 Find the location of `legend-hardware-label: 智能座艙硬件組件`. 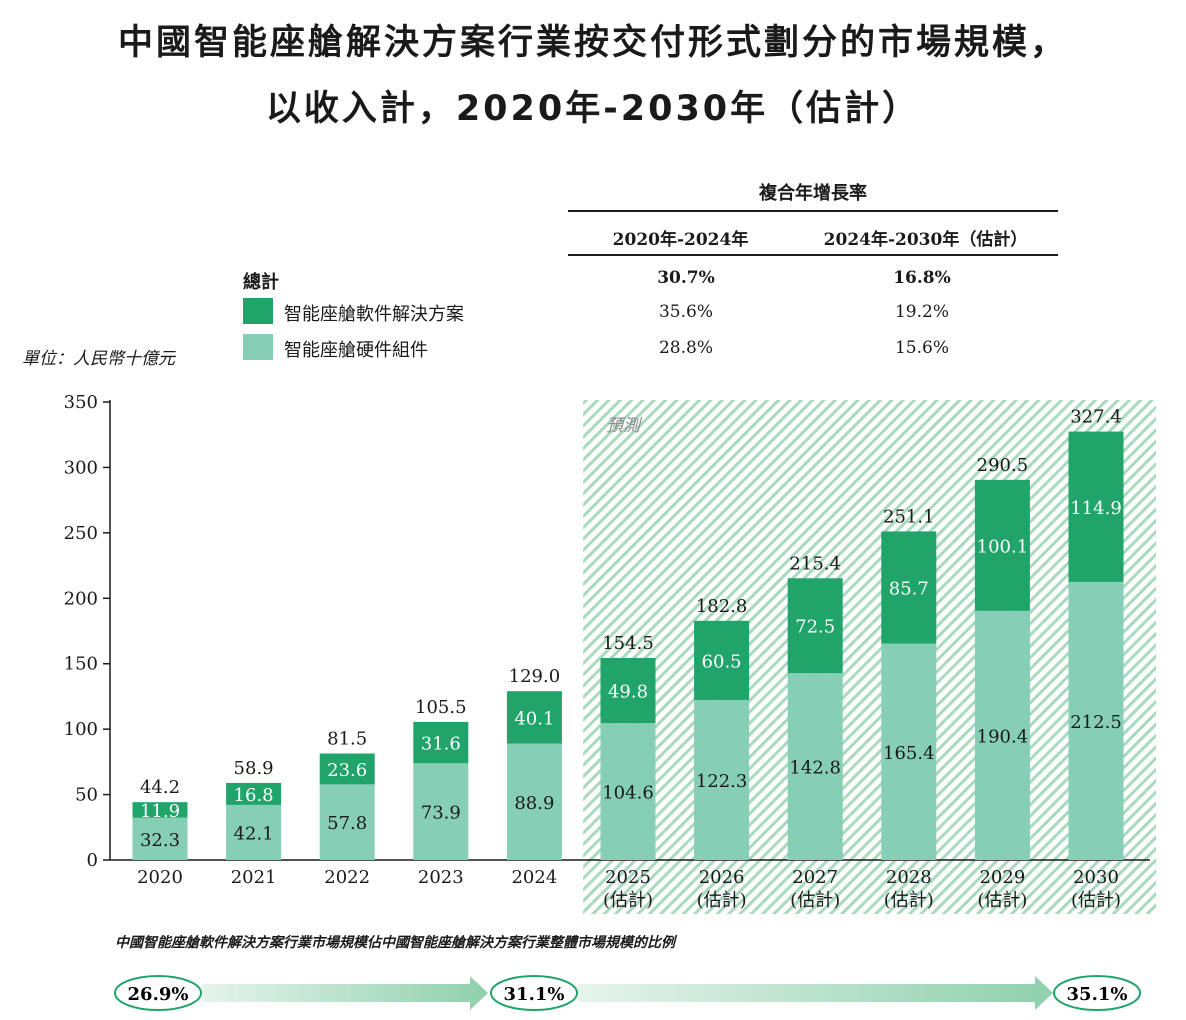

legend-hardware-label: 智能座艙硬件組件 is located at coordinates (356, 350).